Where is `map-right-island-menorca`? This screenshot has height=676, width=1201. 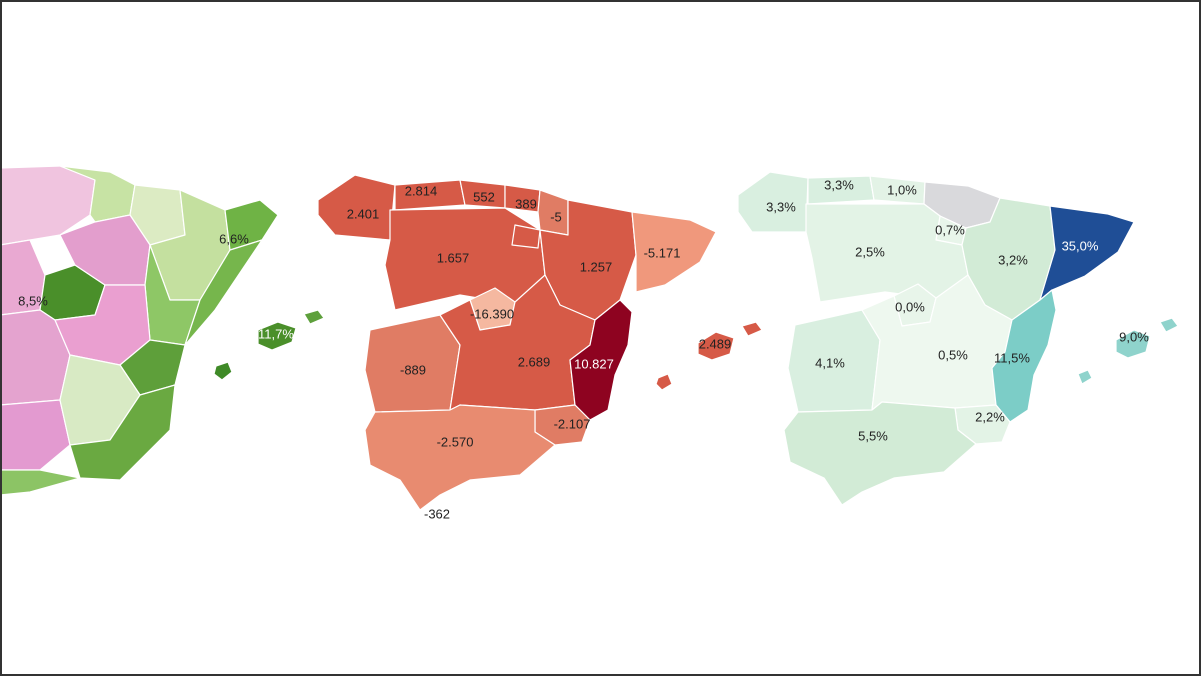
map-right-island-menorca is located at coordinates (1169, 325).